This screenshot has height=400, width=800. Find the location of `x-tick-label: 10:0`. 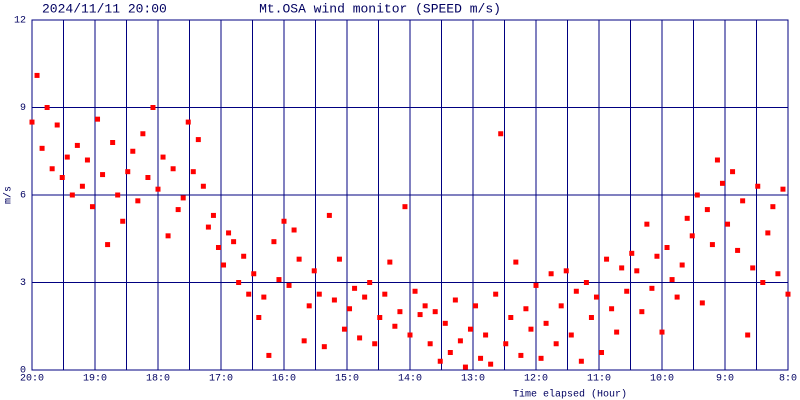

x-tick-label: 10:0 is located at coordinates (662, 379).